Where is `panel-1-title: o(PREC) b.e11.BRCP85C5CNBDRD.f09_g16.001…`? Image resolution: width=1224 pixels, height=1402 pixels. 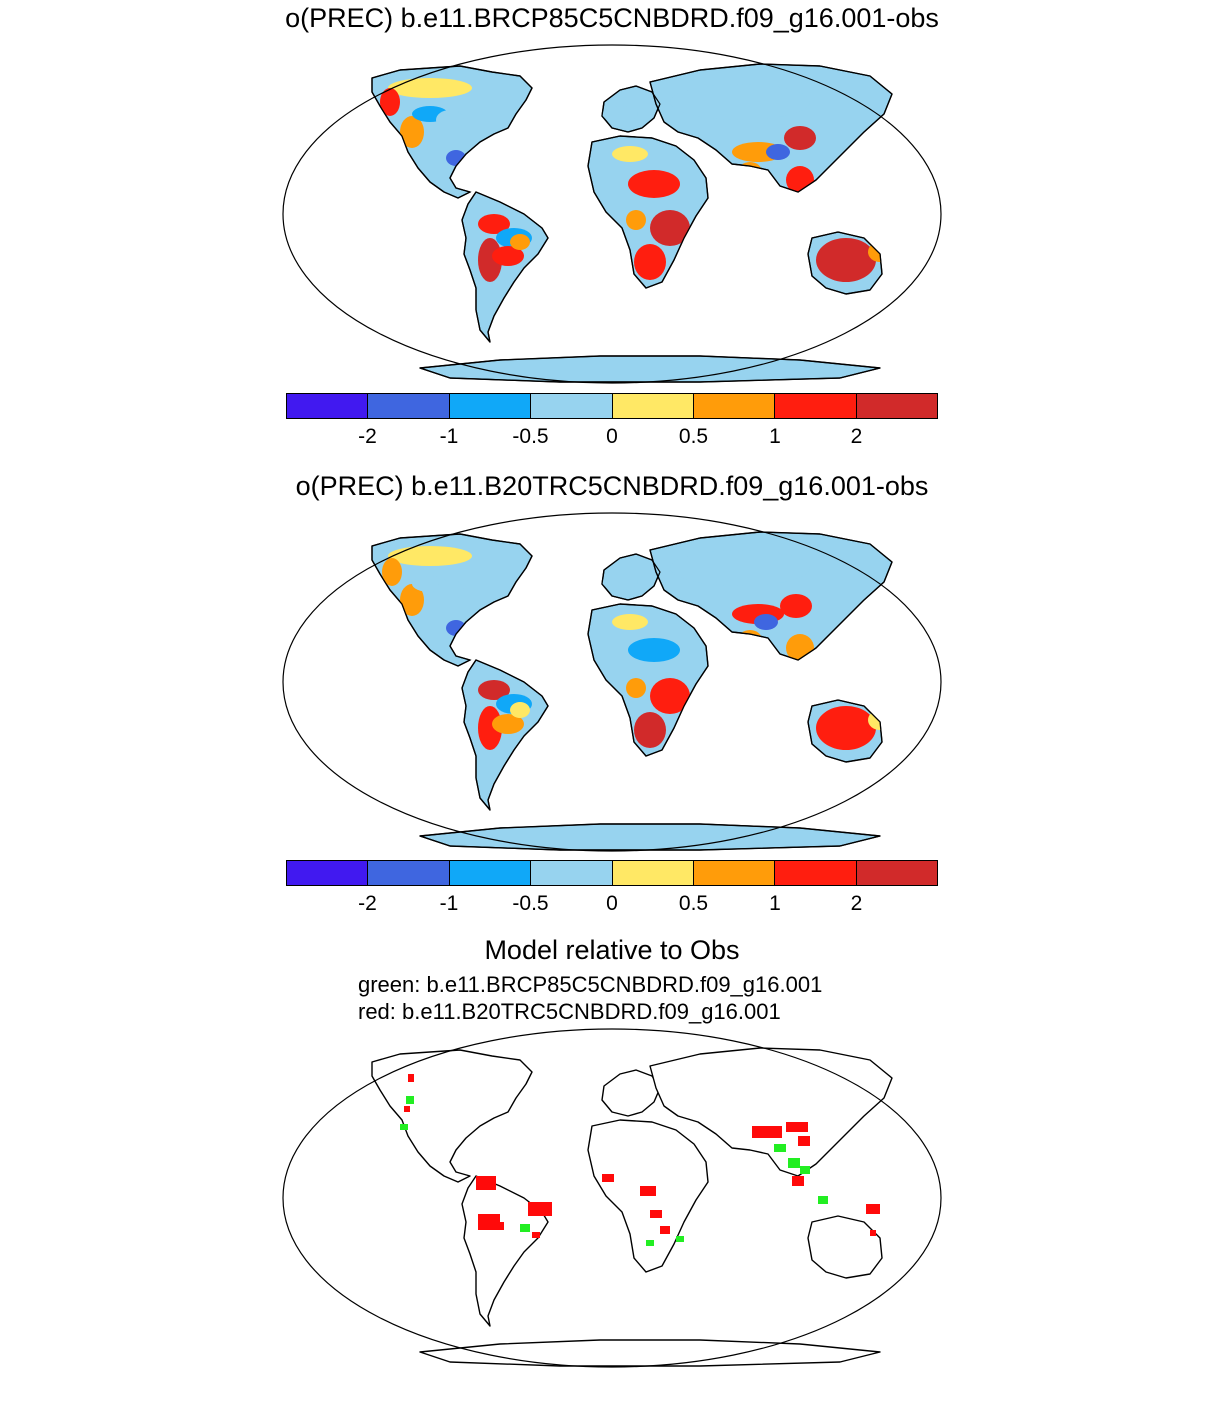
panel-1-title: o(PREC) b.e11.BRCP85C5CNBDRD.f09_g16.001… is located at coordinates (612, 18).